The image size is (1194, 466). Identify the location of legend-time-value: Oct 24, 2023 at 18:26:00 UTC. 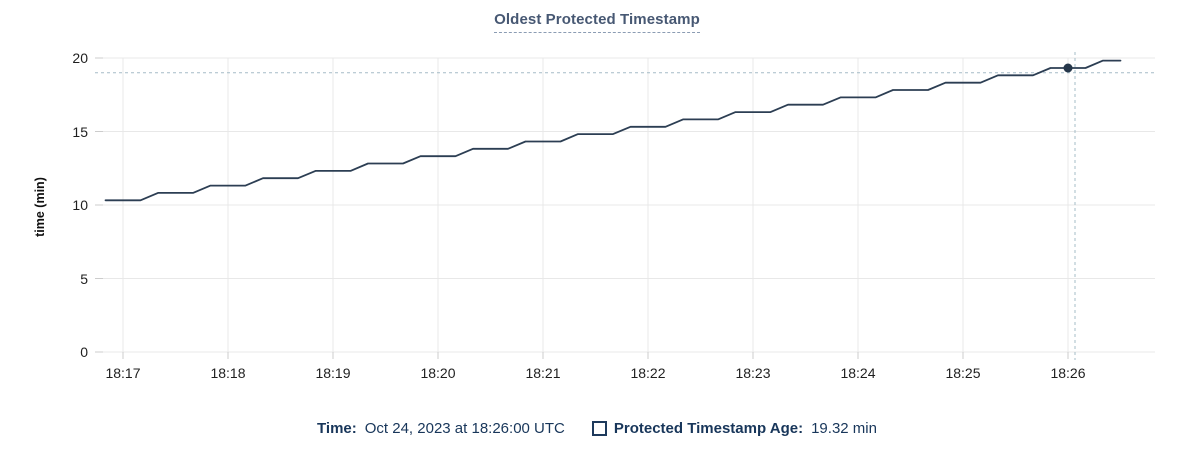
(464, 428).